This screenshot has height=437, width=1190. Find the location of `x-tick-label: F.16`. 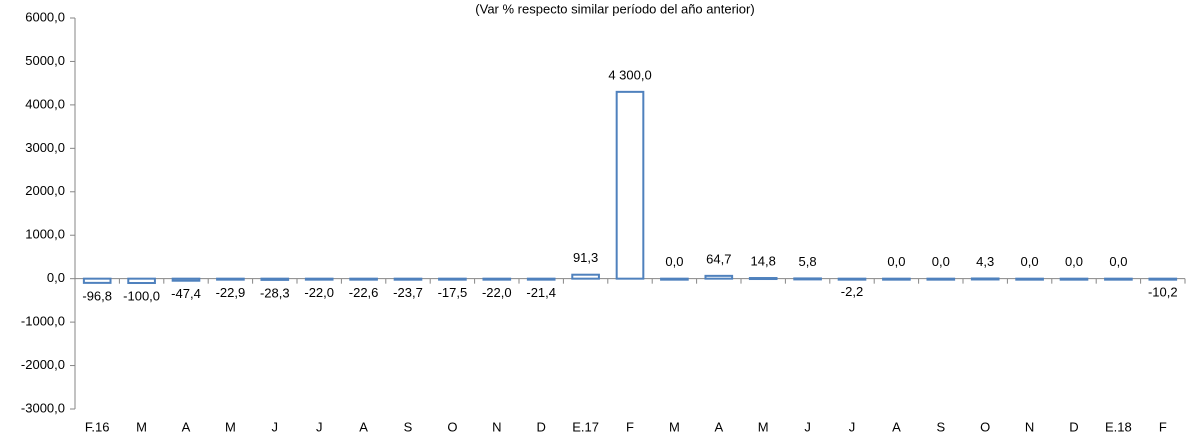

x-tick-label: F.16 is located at coordinates (97, 426).